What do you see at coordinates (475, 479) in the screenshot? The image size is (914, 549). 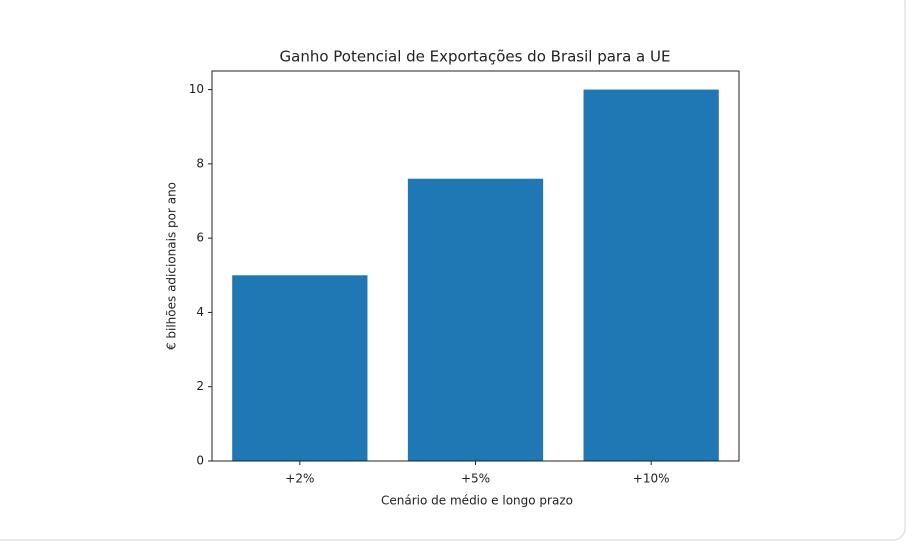 I see `x-tick-label: +5%` at bounding box center [475, 479].